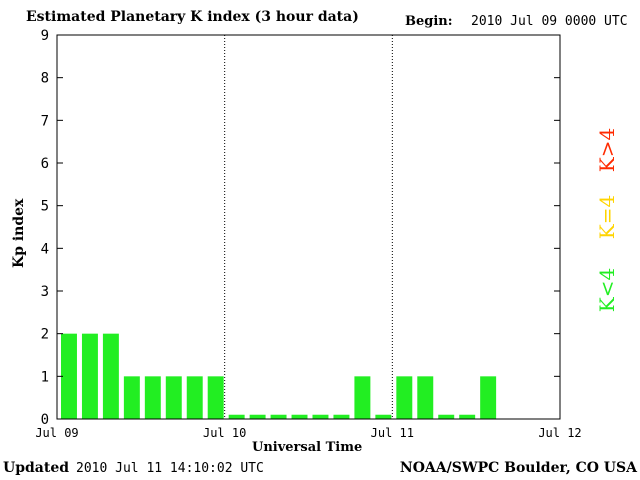 This screenshot has width=640, height=480. Describe the element at coordinates (45, 249) in the screenshot. I see `y-tick-label: 4` at that location.